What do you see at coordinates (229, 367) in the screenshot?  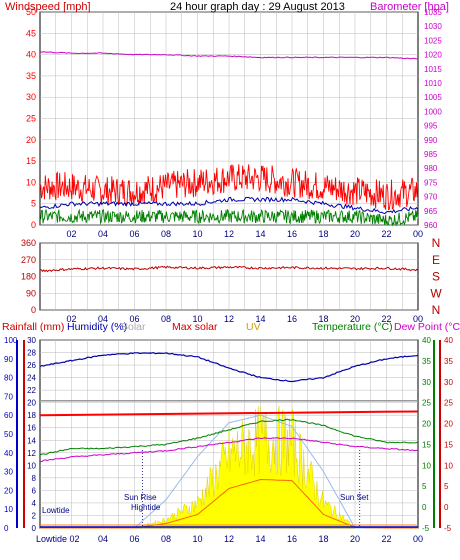 I see `humidity-line` at bounding box center [229, 367].